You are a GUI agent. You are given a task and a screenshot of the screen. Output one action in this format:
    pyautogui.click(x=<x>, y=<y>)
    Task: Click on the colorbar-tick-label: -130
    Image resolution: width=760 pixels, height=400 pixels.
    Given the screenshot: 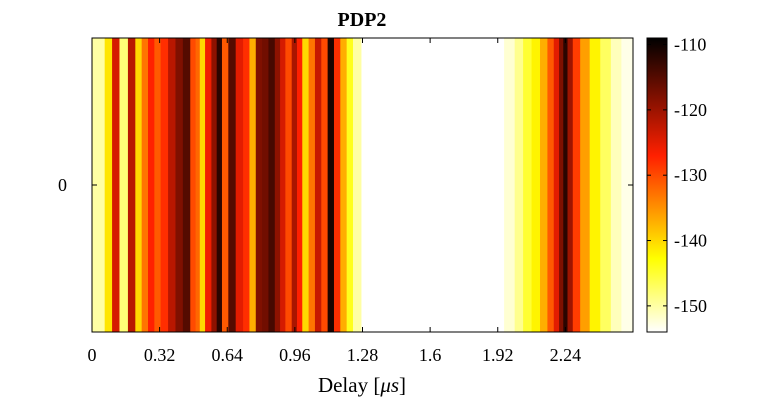 What is the action you would take?
    pyautogui.click(x=690, y=175)
    